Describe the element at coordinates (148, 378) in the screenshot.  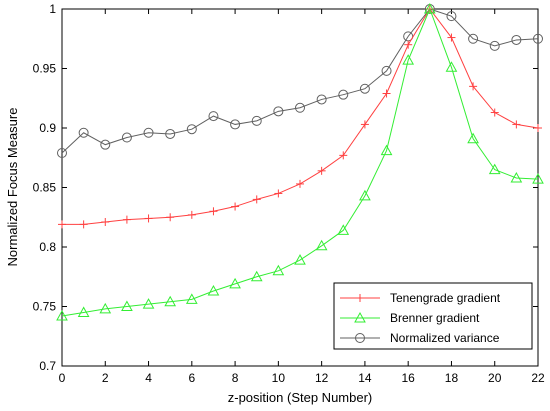
I see `x-tick-label: 4` at that location.